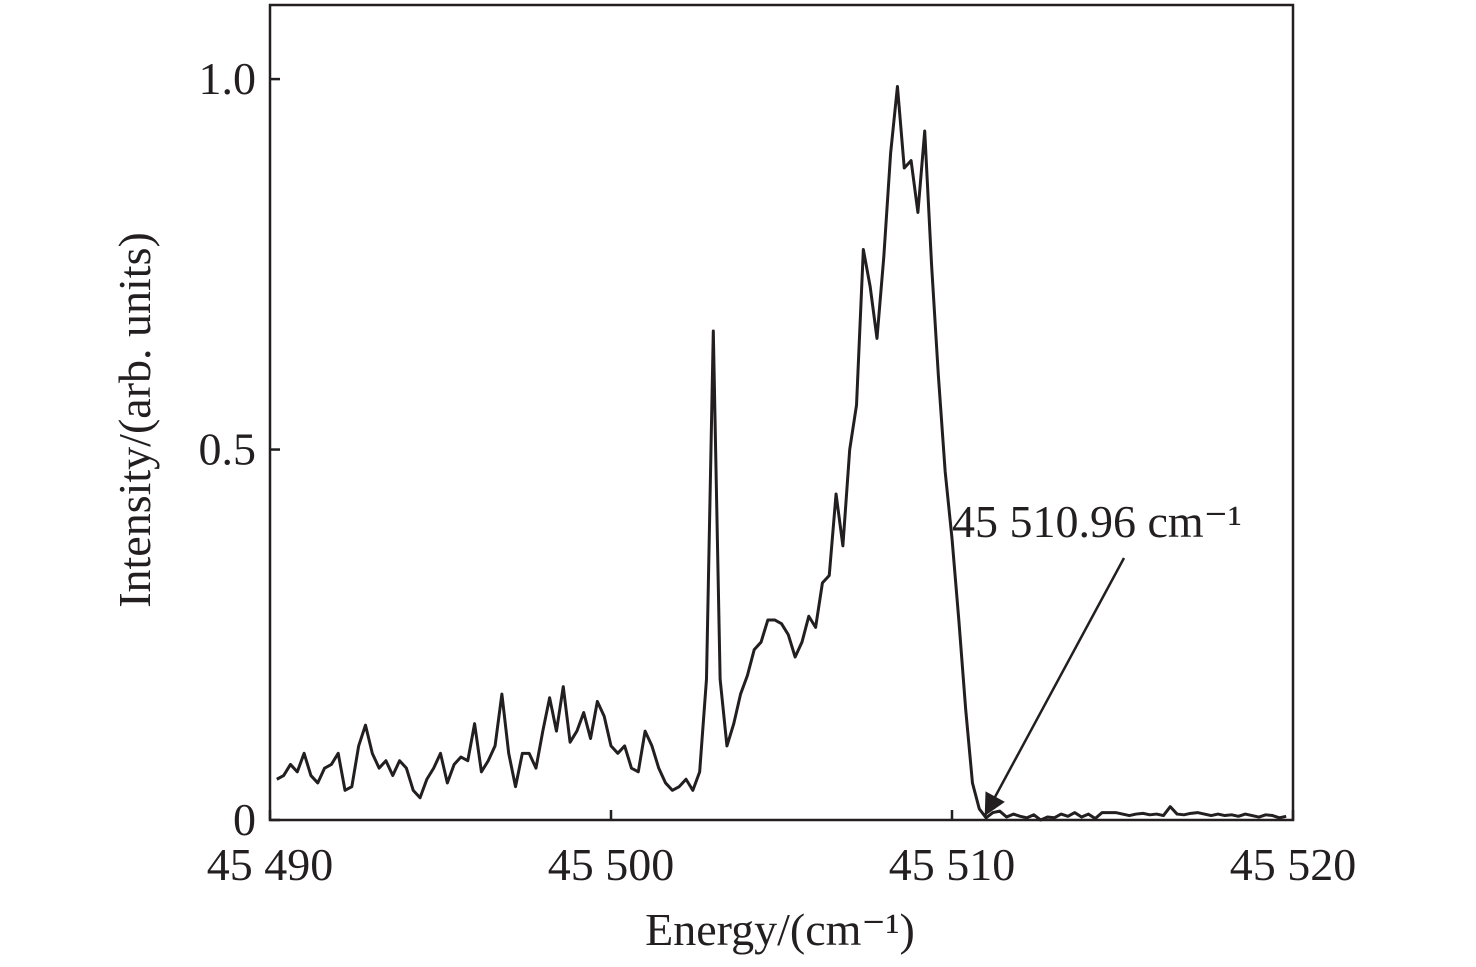 This screenshot has width=1476, height=967. Describe the element at coordinates (952, 864) in the screenshot. I see `x-tick-label: 45 510` at that location.